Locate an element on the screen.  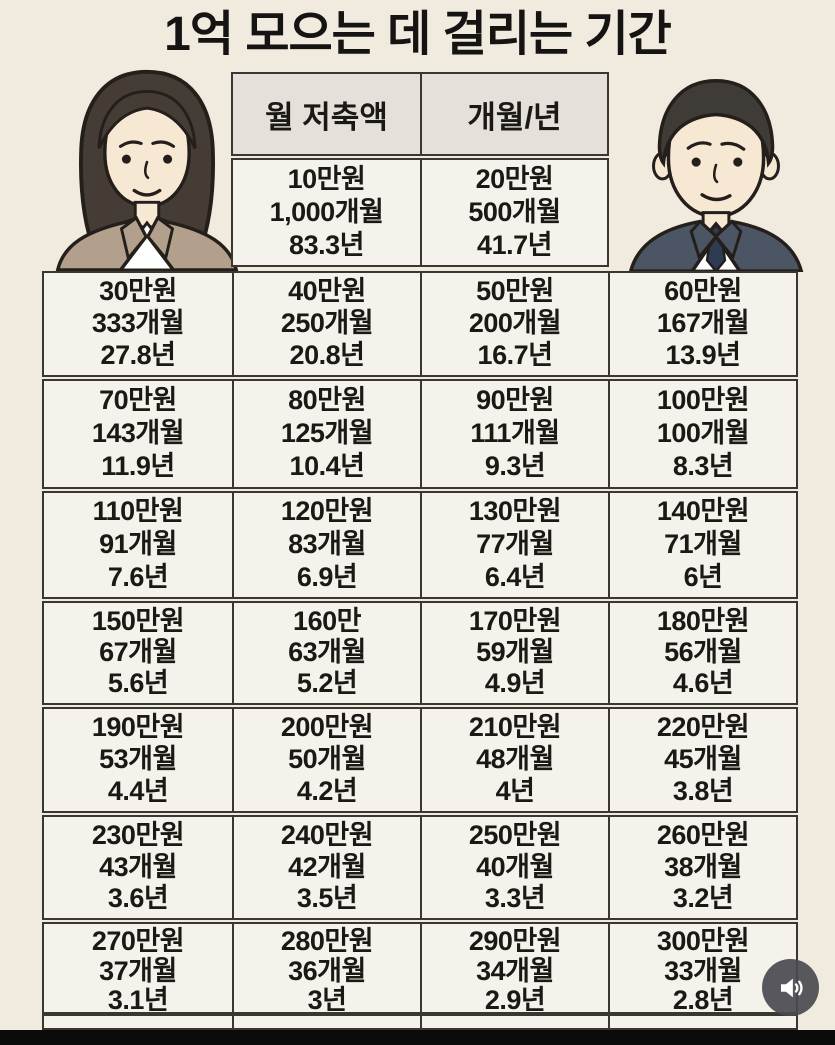
table-cell: 100만원 100개월 8.3년 is located at coordinates (702, 434).